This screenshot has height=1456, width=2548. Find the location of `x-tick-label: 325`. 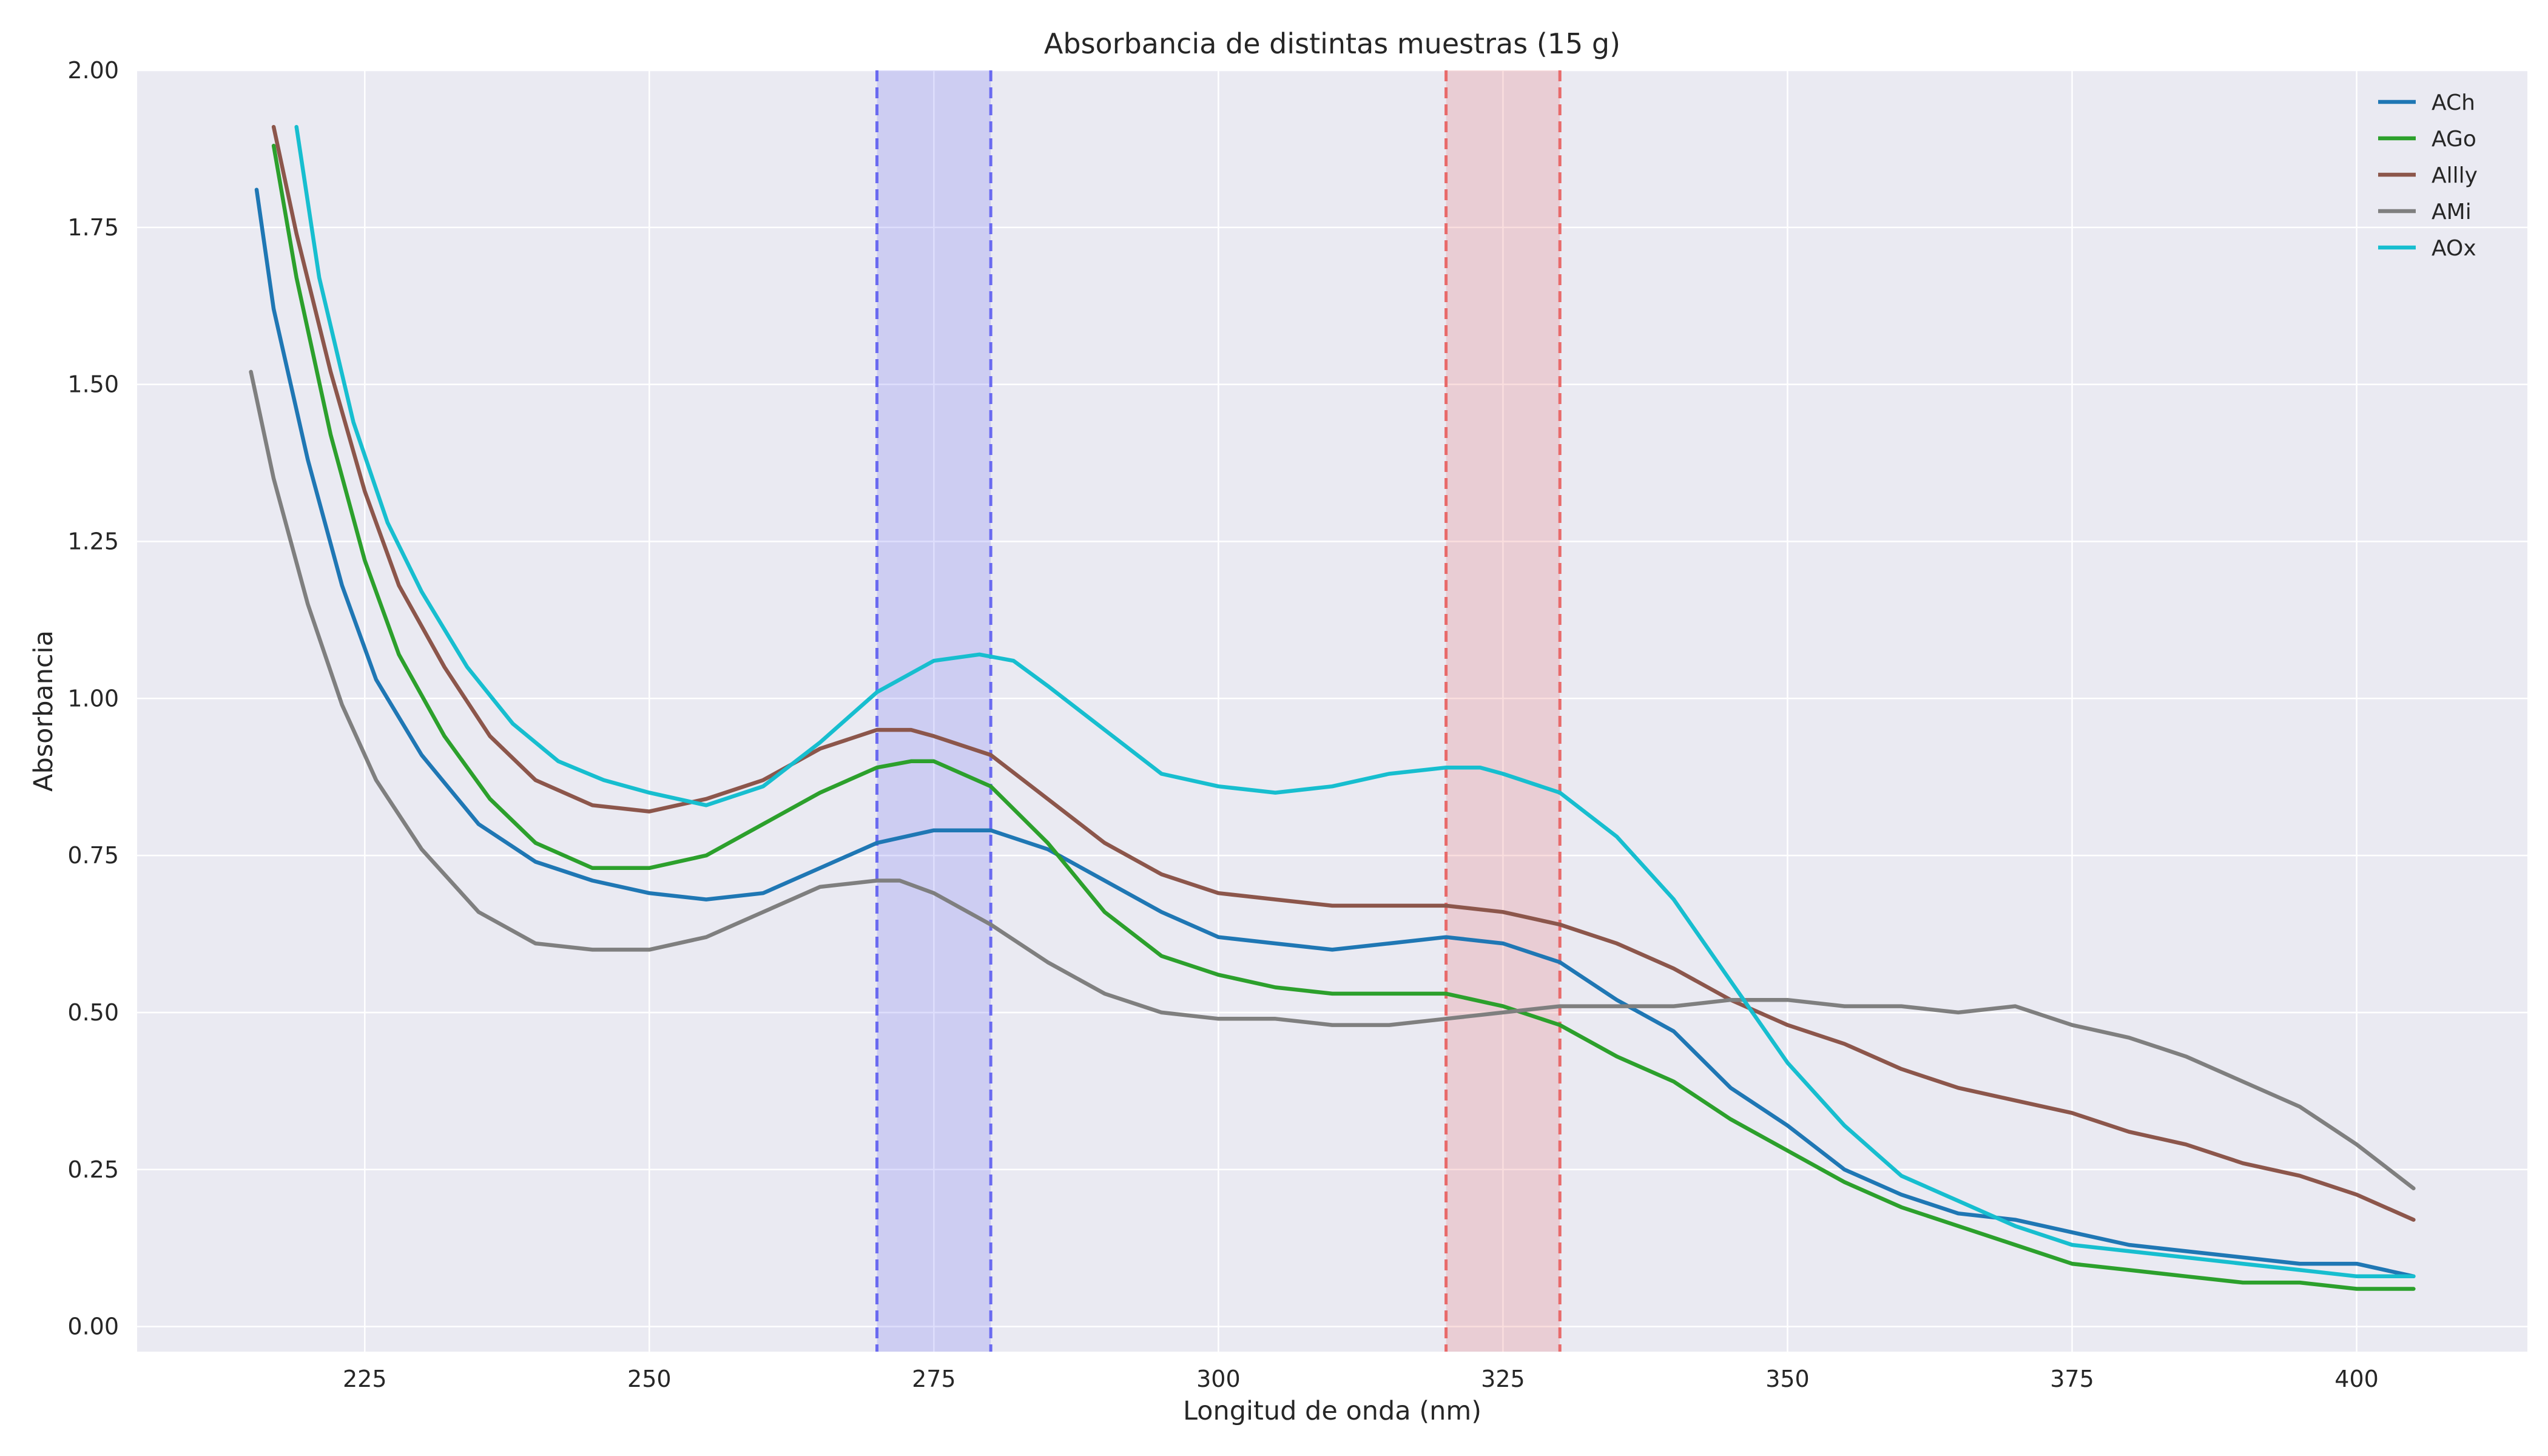

x-tick-label: 325 is located at coordinates (1503, 1379).